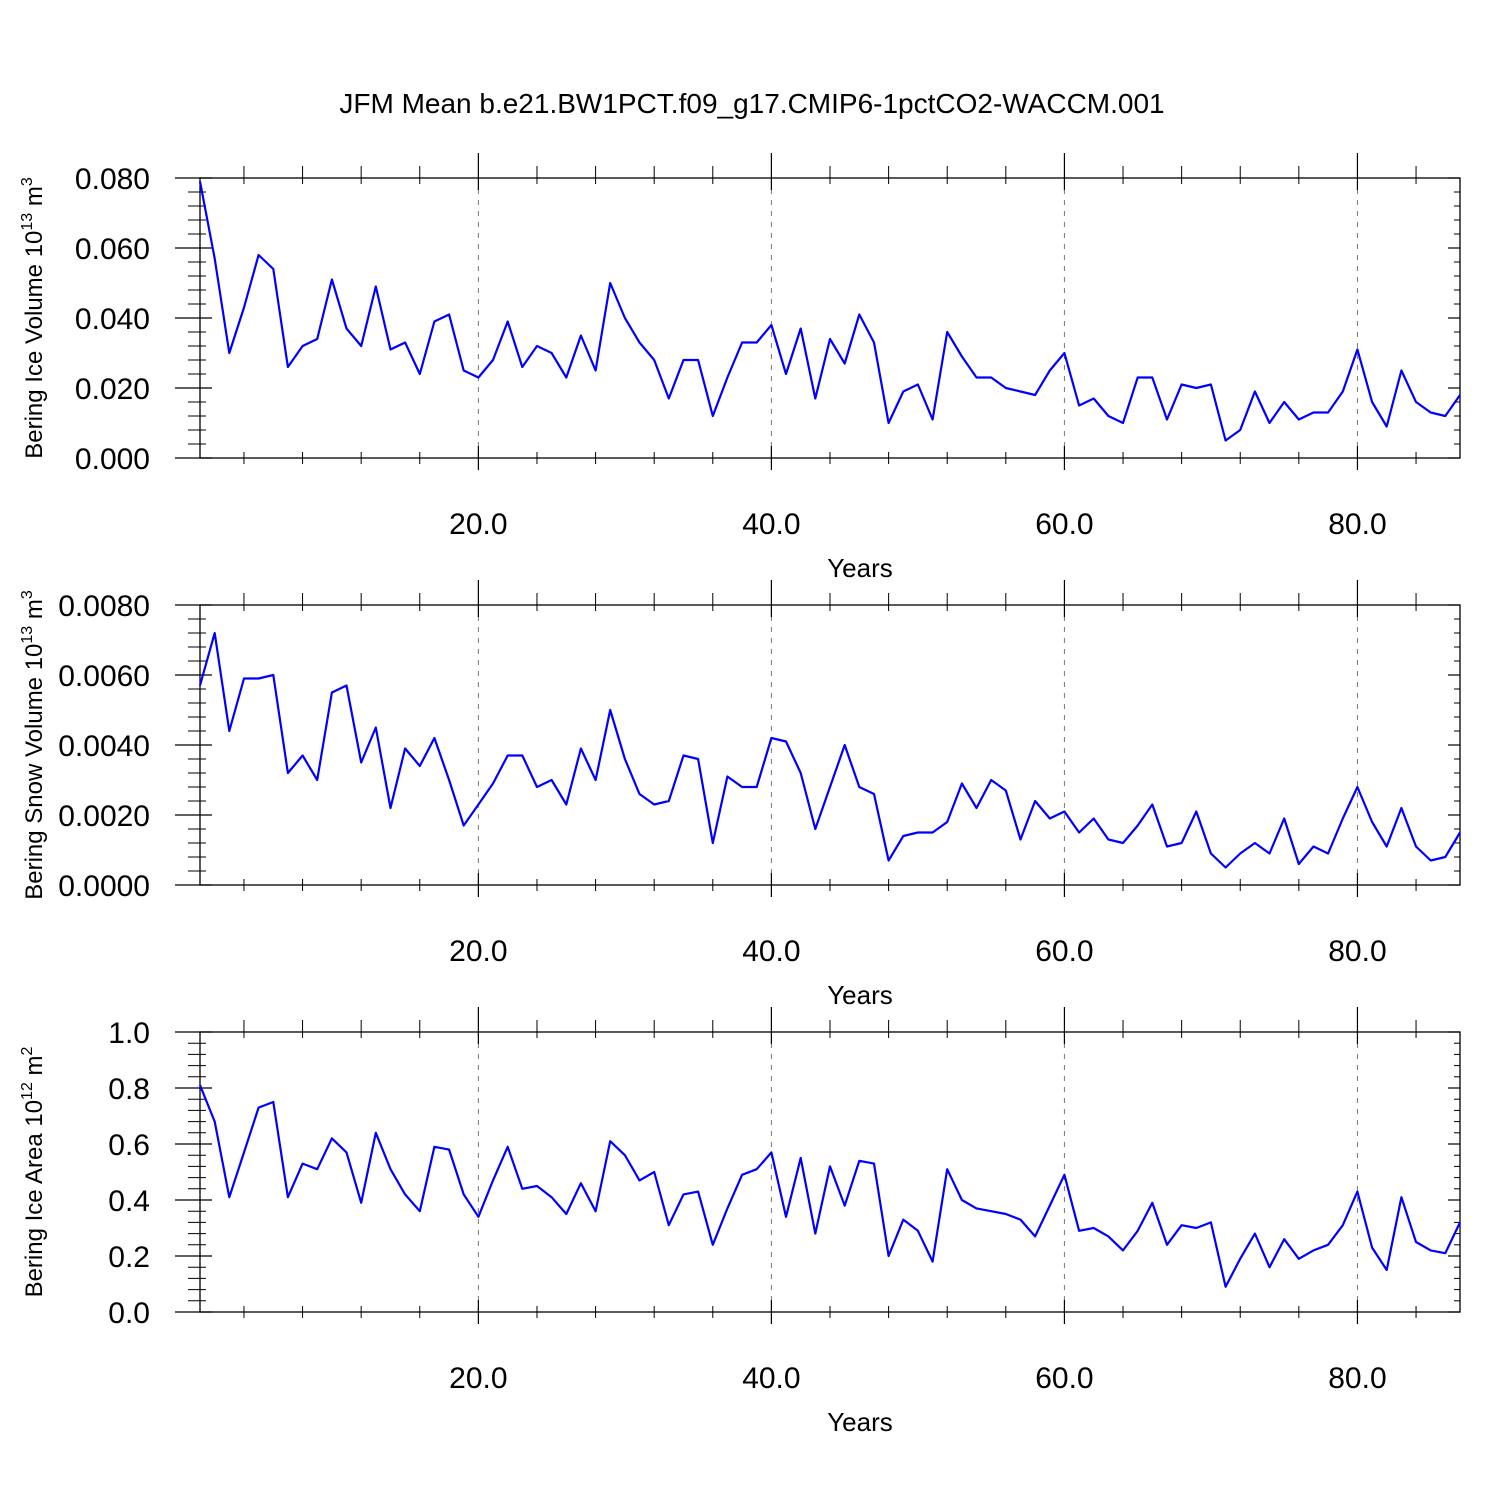 The height and width of the screenshot is (1500, 1500). Describe the element at coordinates (104, 676) in the screenshot. I see `y-tick-label: 0.0060` at that location.